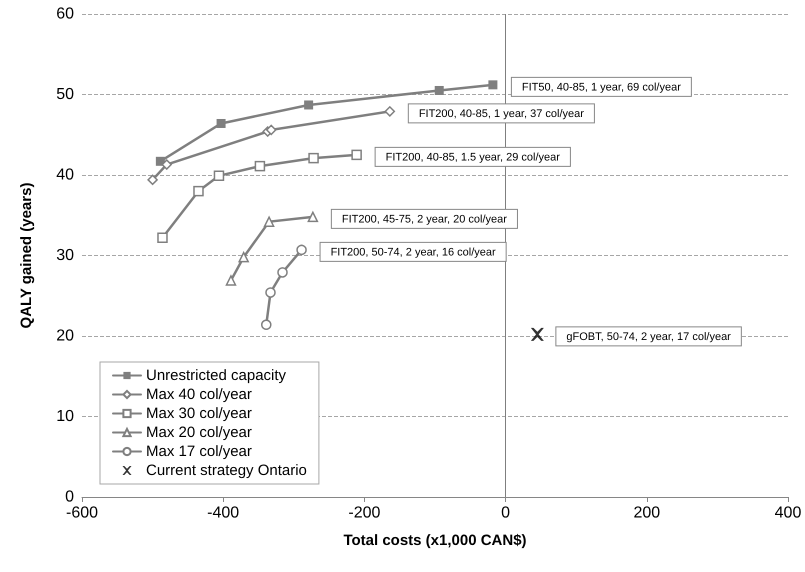  What do you see at coordinates (646, 513) in the screenshot?
I see `x-tick-label: 200` at bounding box center [646, 513].